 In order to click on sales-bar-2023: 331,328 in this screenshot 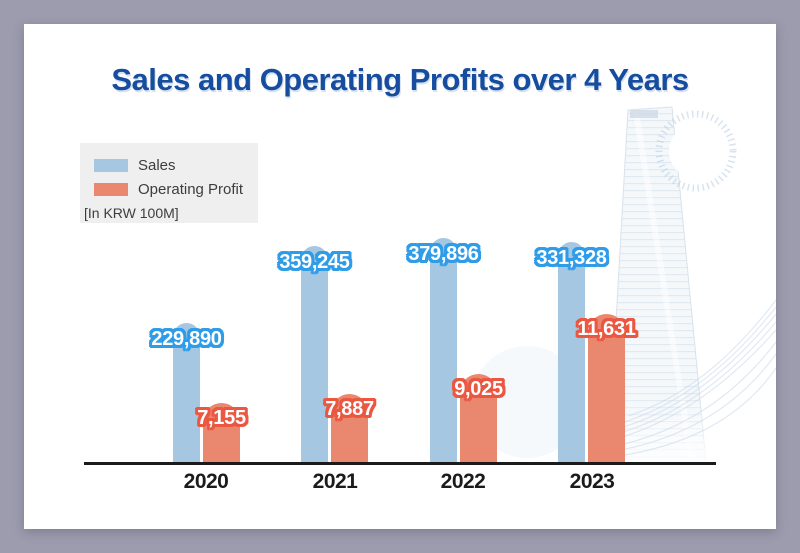, I will do `click(571, 353)`.